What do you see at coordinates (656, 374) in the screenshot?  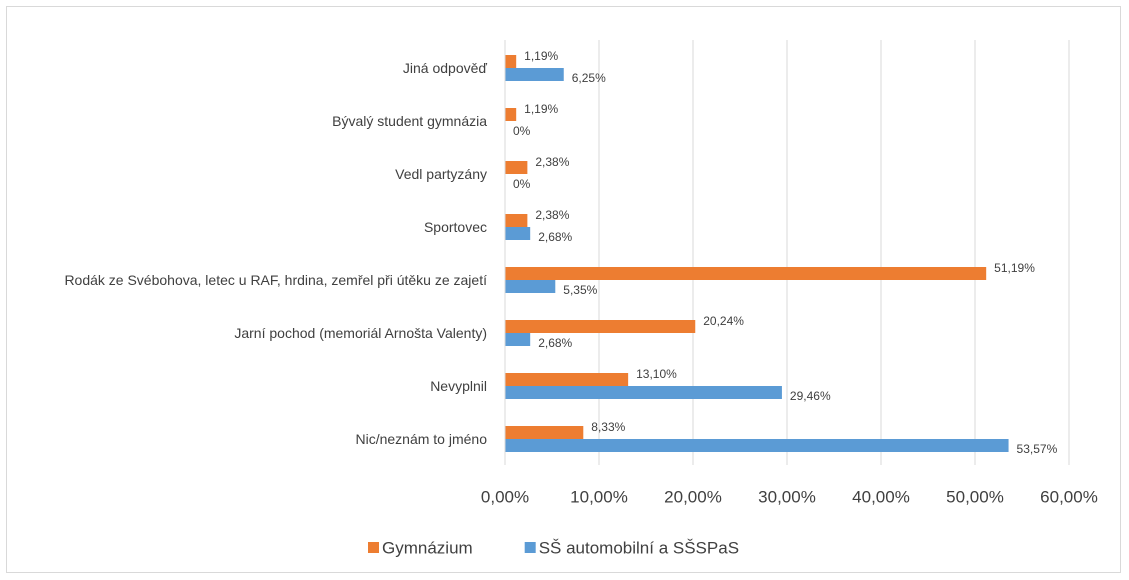 I see `data-label: 13,10%` at bounding box center [656, 374].